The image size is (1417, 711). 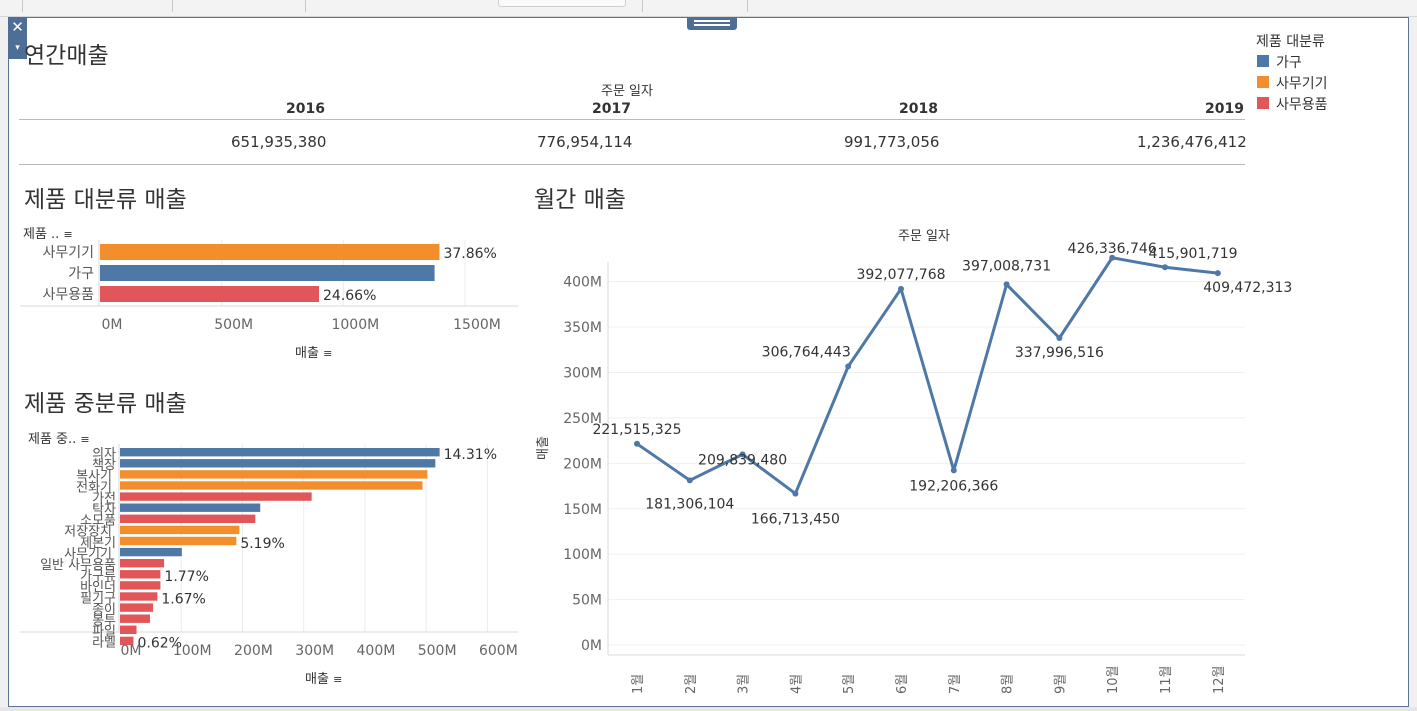 What do you see at coordinates (1192, 254) in the screenshot?
I see `point-data-label: 415,901,719` at bounding box center [1192, 254].